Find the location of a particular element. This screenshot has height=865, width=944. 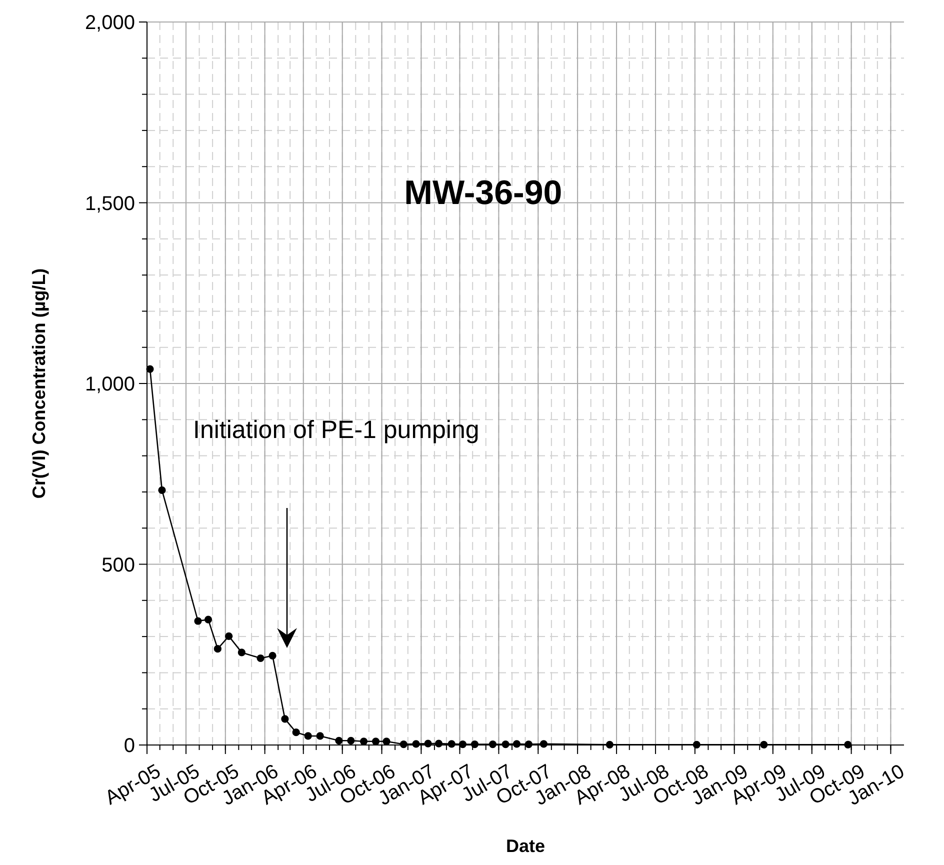

y-tick-label: 1,000 is located at coordinates (109, 385).